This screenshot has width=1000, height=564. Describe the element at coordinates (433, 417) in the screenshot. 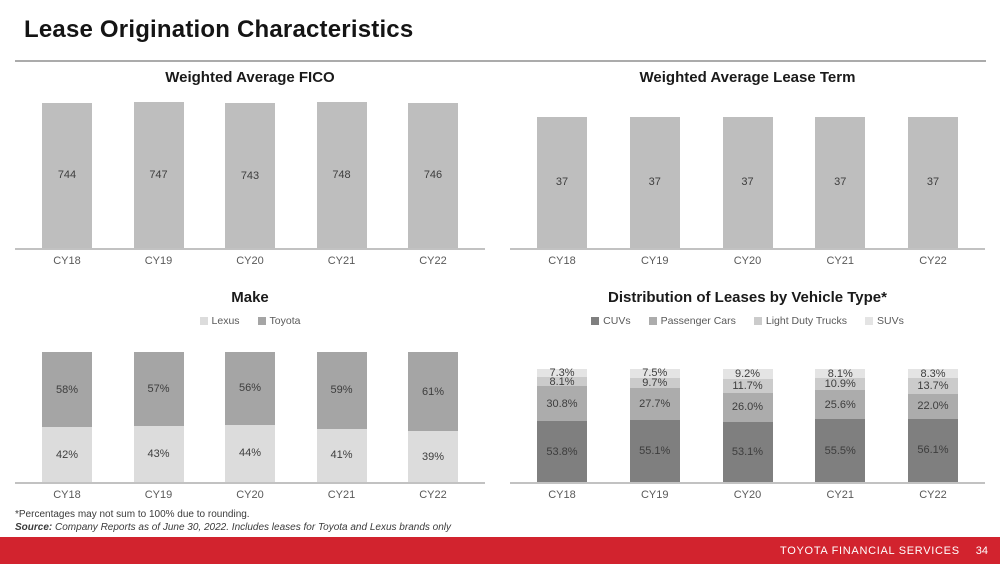

I see `bar-cy22: 61% 39%` at that location.